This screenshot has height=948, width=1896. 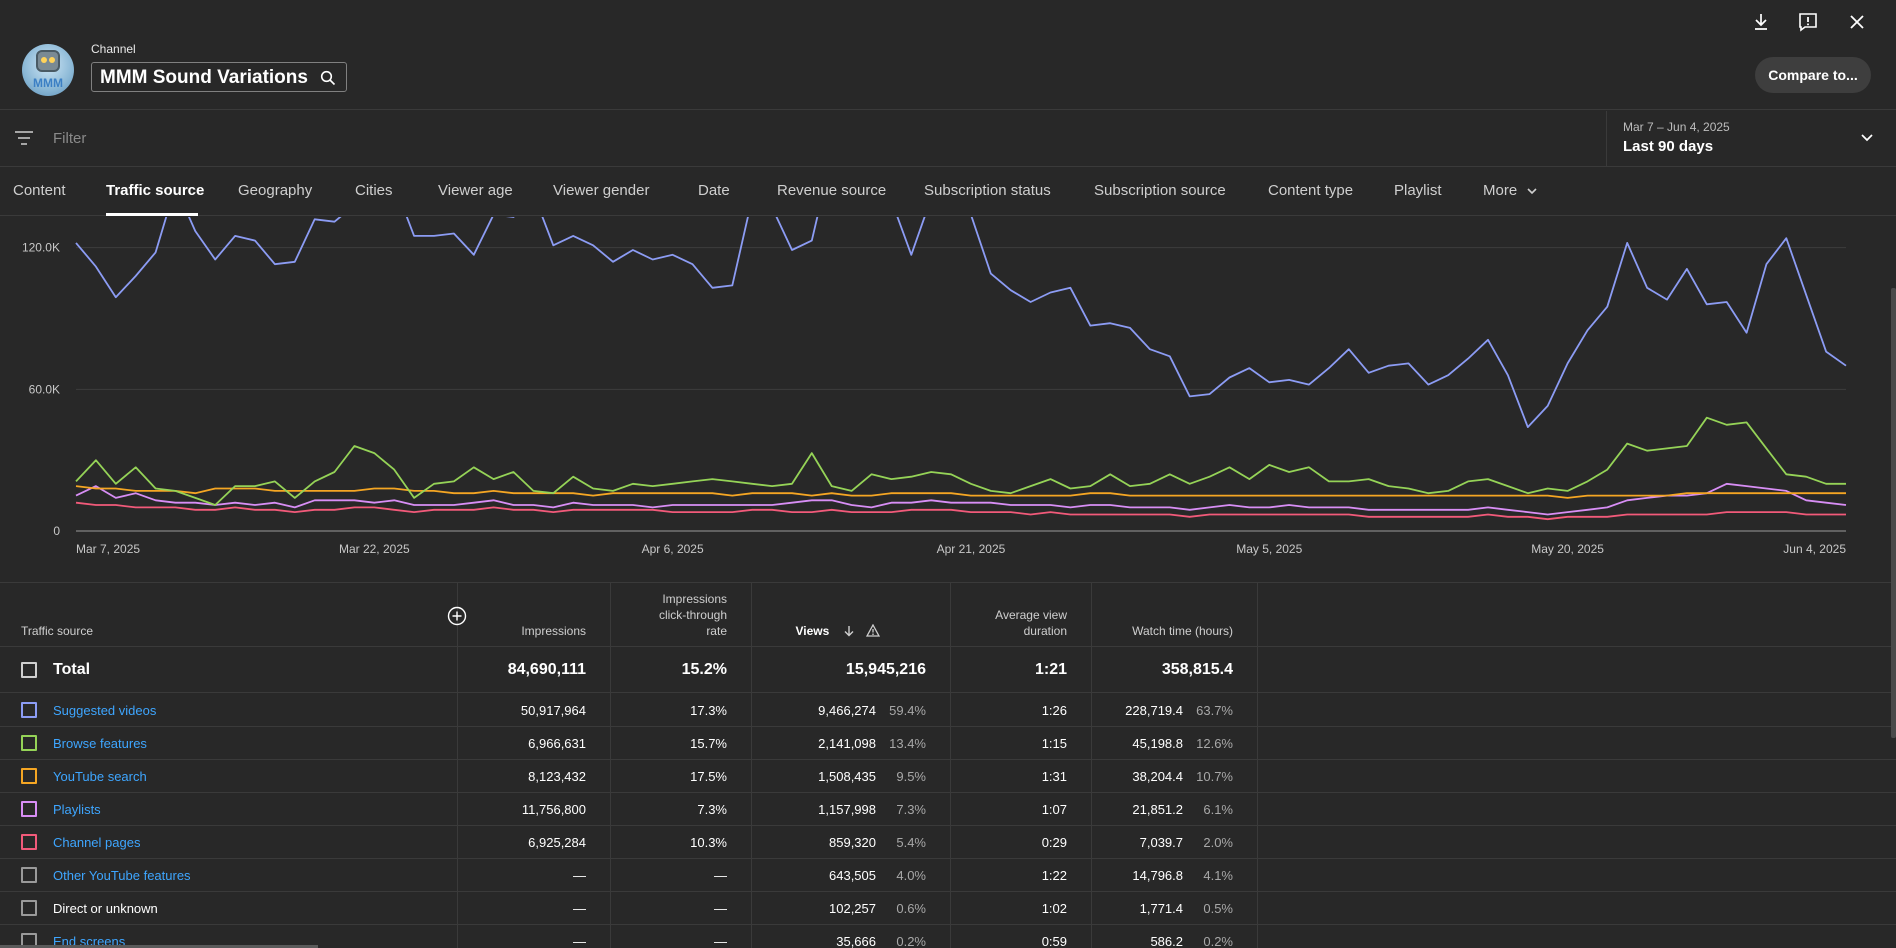 I want to click on warning-icon, so click(x=873, y=630).